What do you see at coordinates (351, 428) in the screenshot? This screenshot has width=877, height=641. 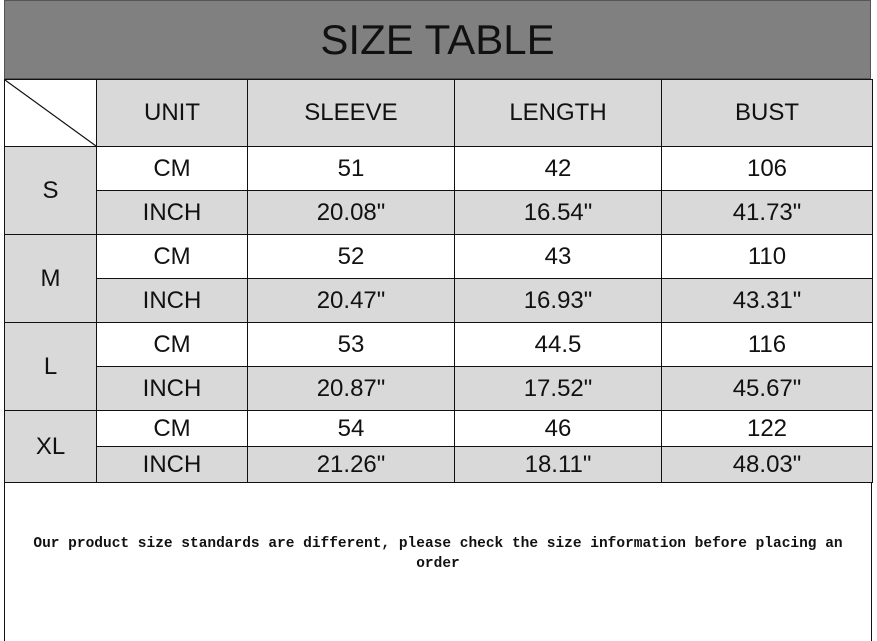 I see `cell-sleeve: 54` at bounding box center [351, 428].